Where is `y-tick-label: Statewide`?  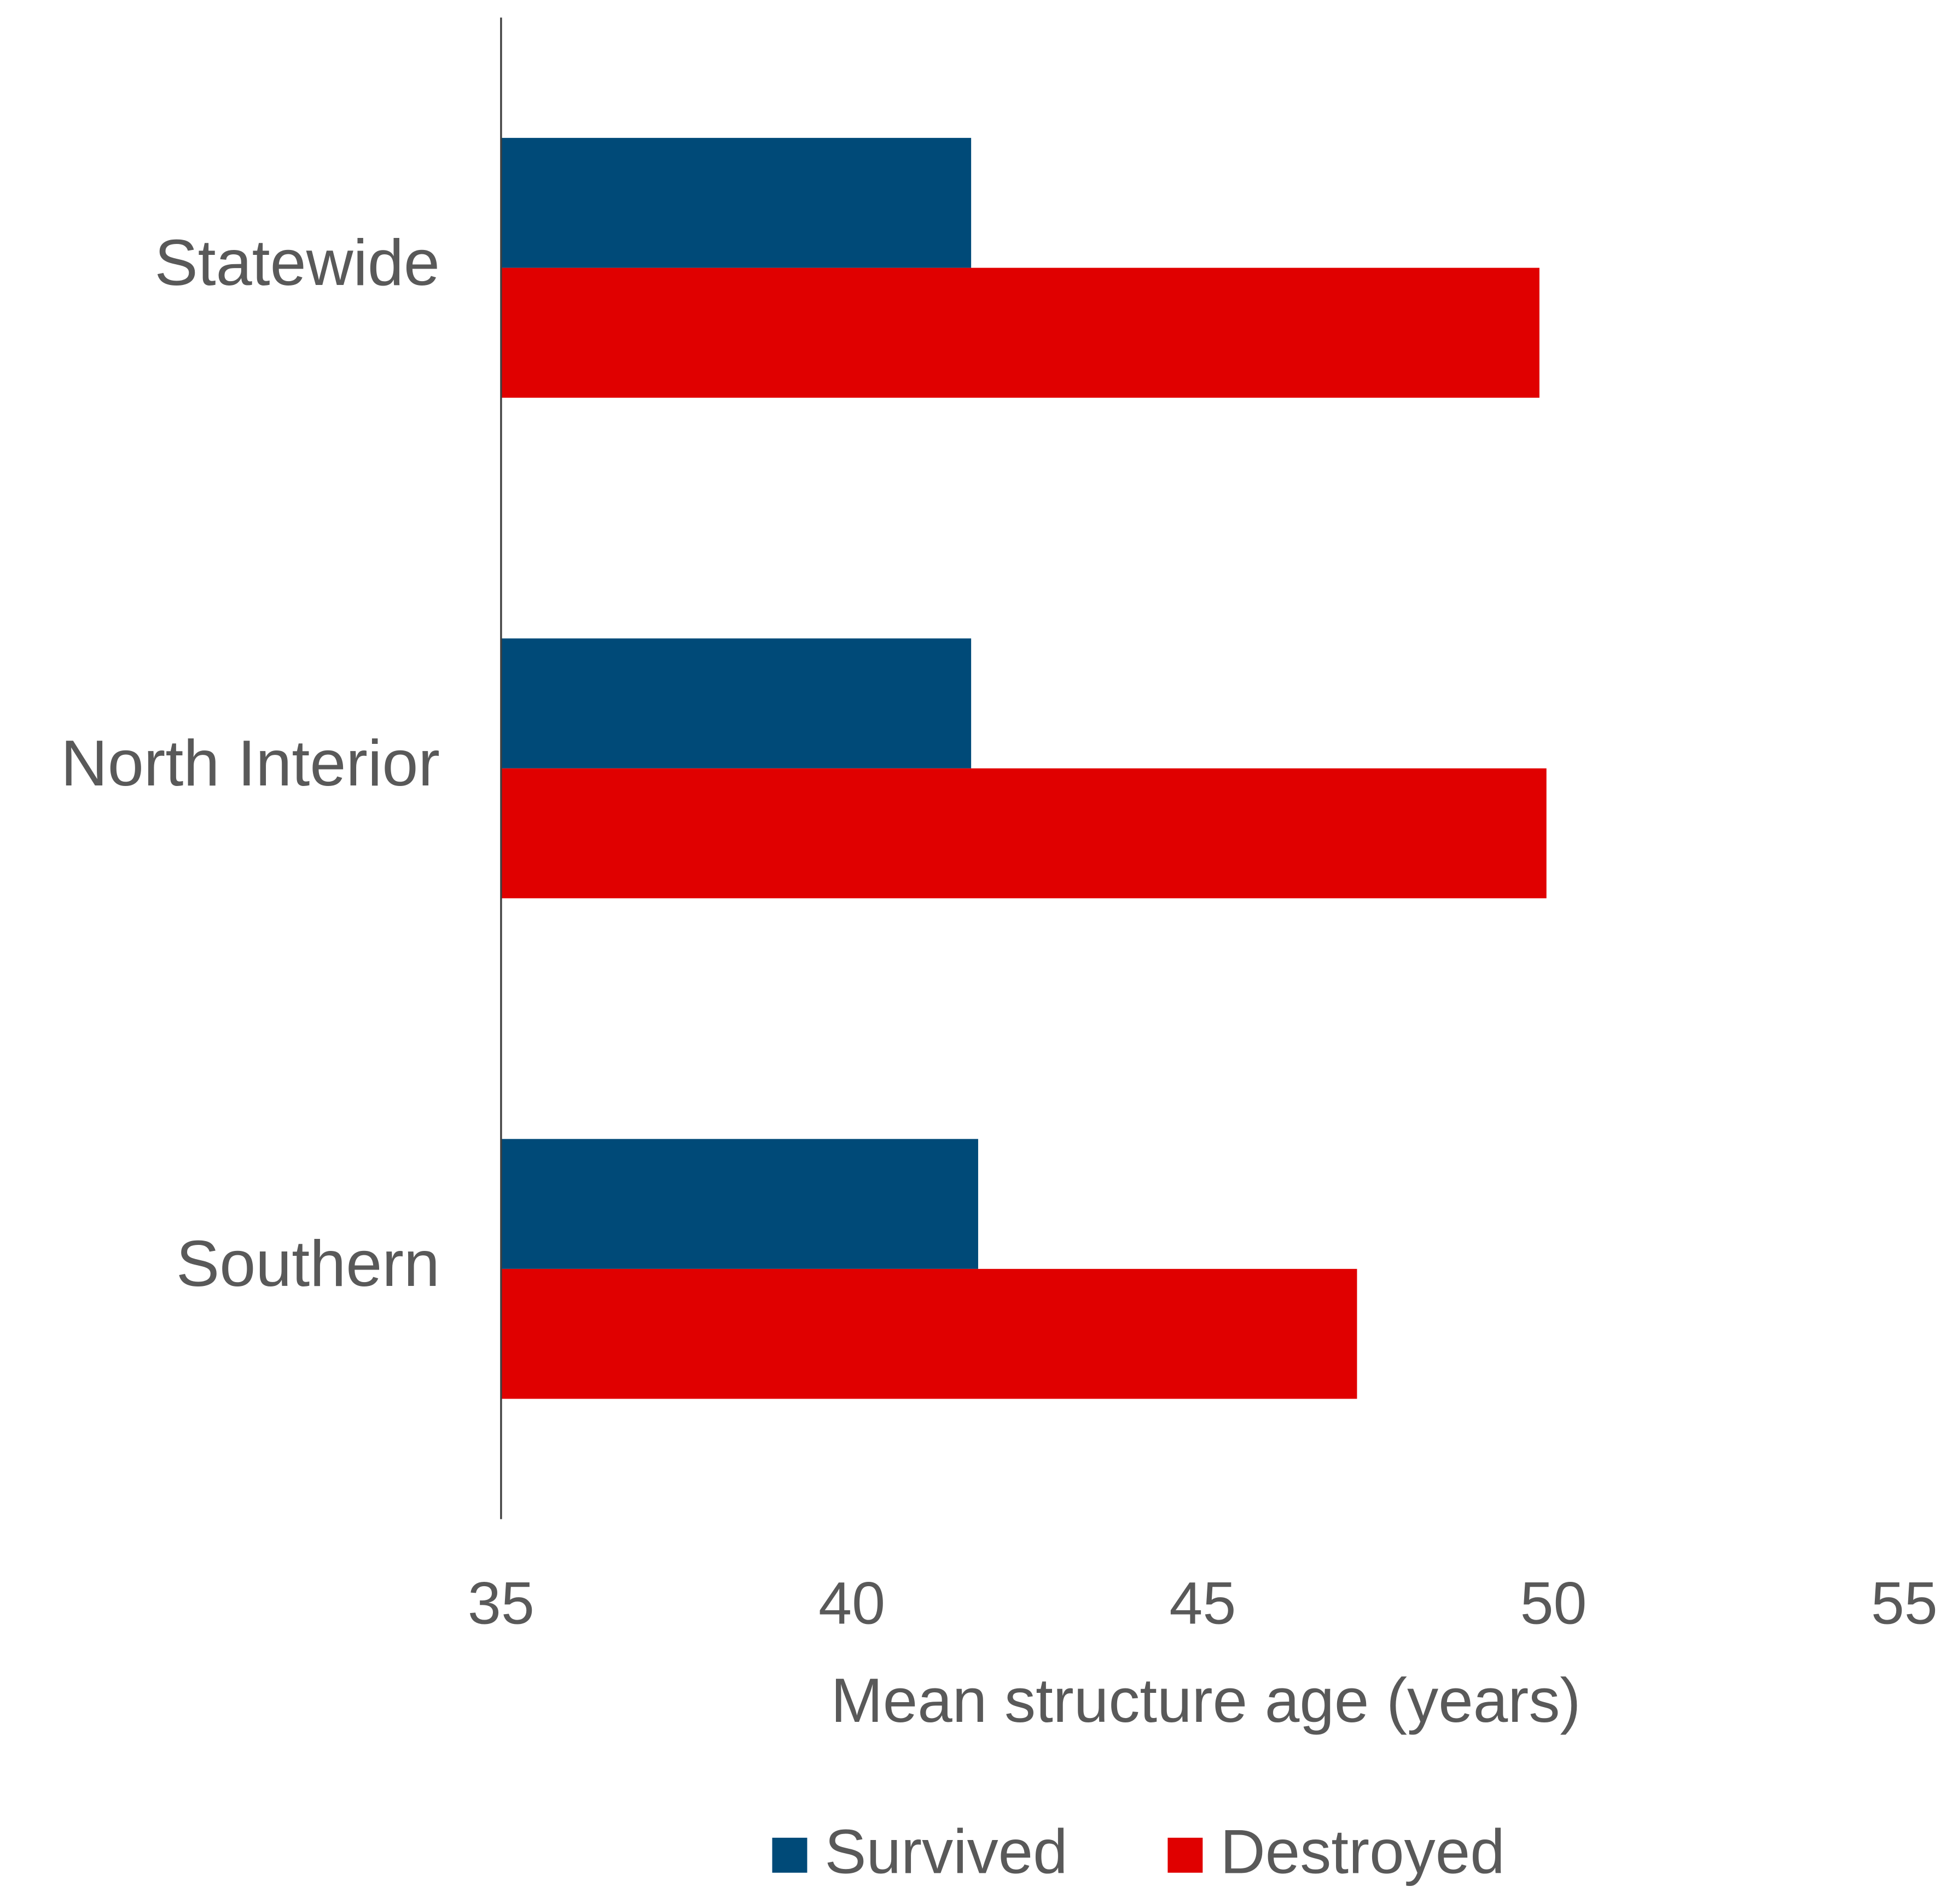
y-tick-label: Statewide is located at coordinates (297, 262).